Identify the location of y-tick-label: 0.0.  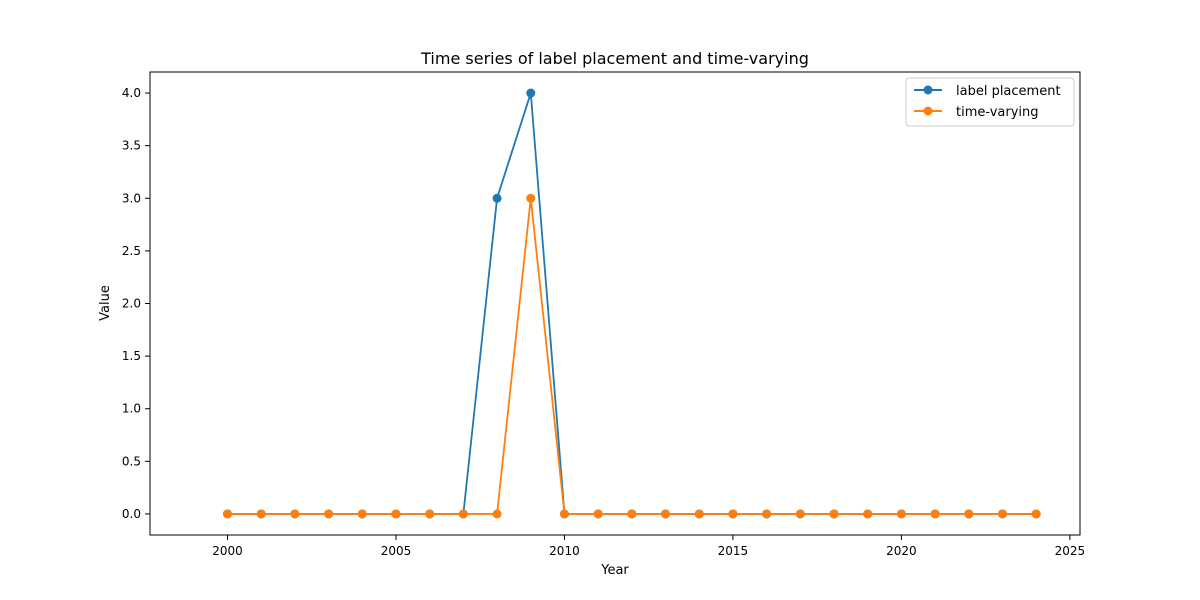
(131, 514).